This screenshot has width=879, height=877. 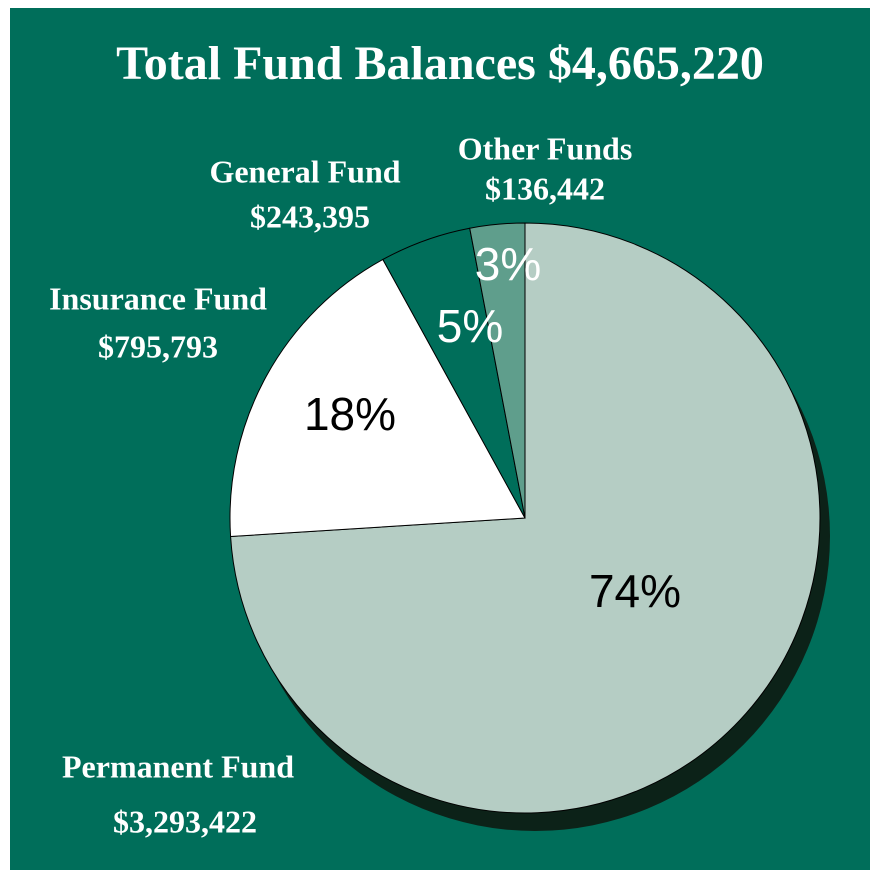 I want to click on amount-label: $136,442, so click(x=545, y=188).